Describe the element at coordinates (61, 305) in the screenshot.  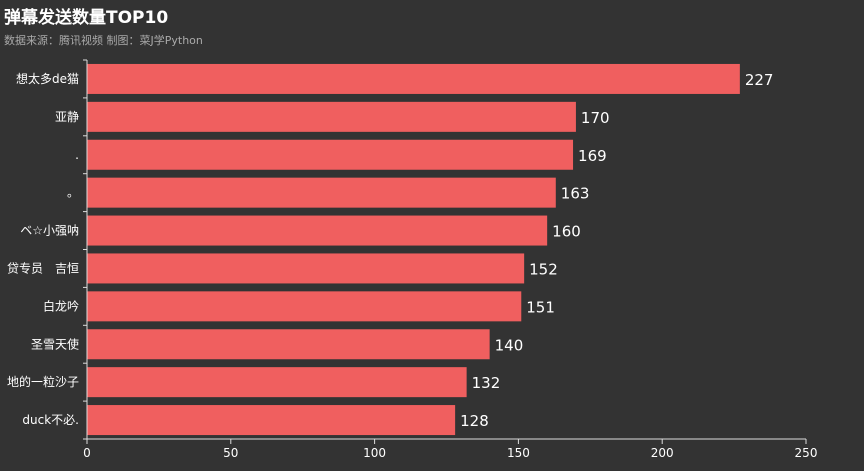
I see `category-label: 白龙吟` at that location.